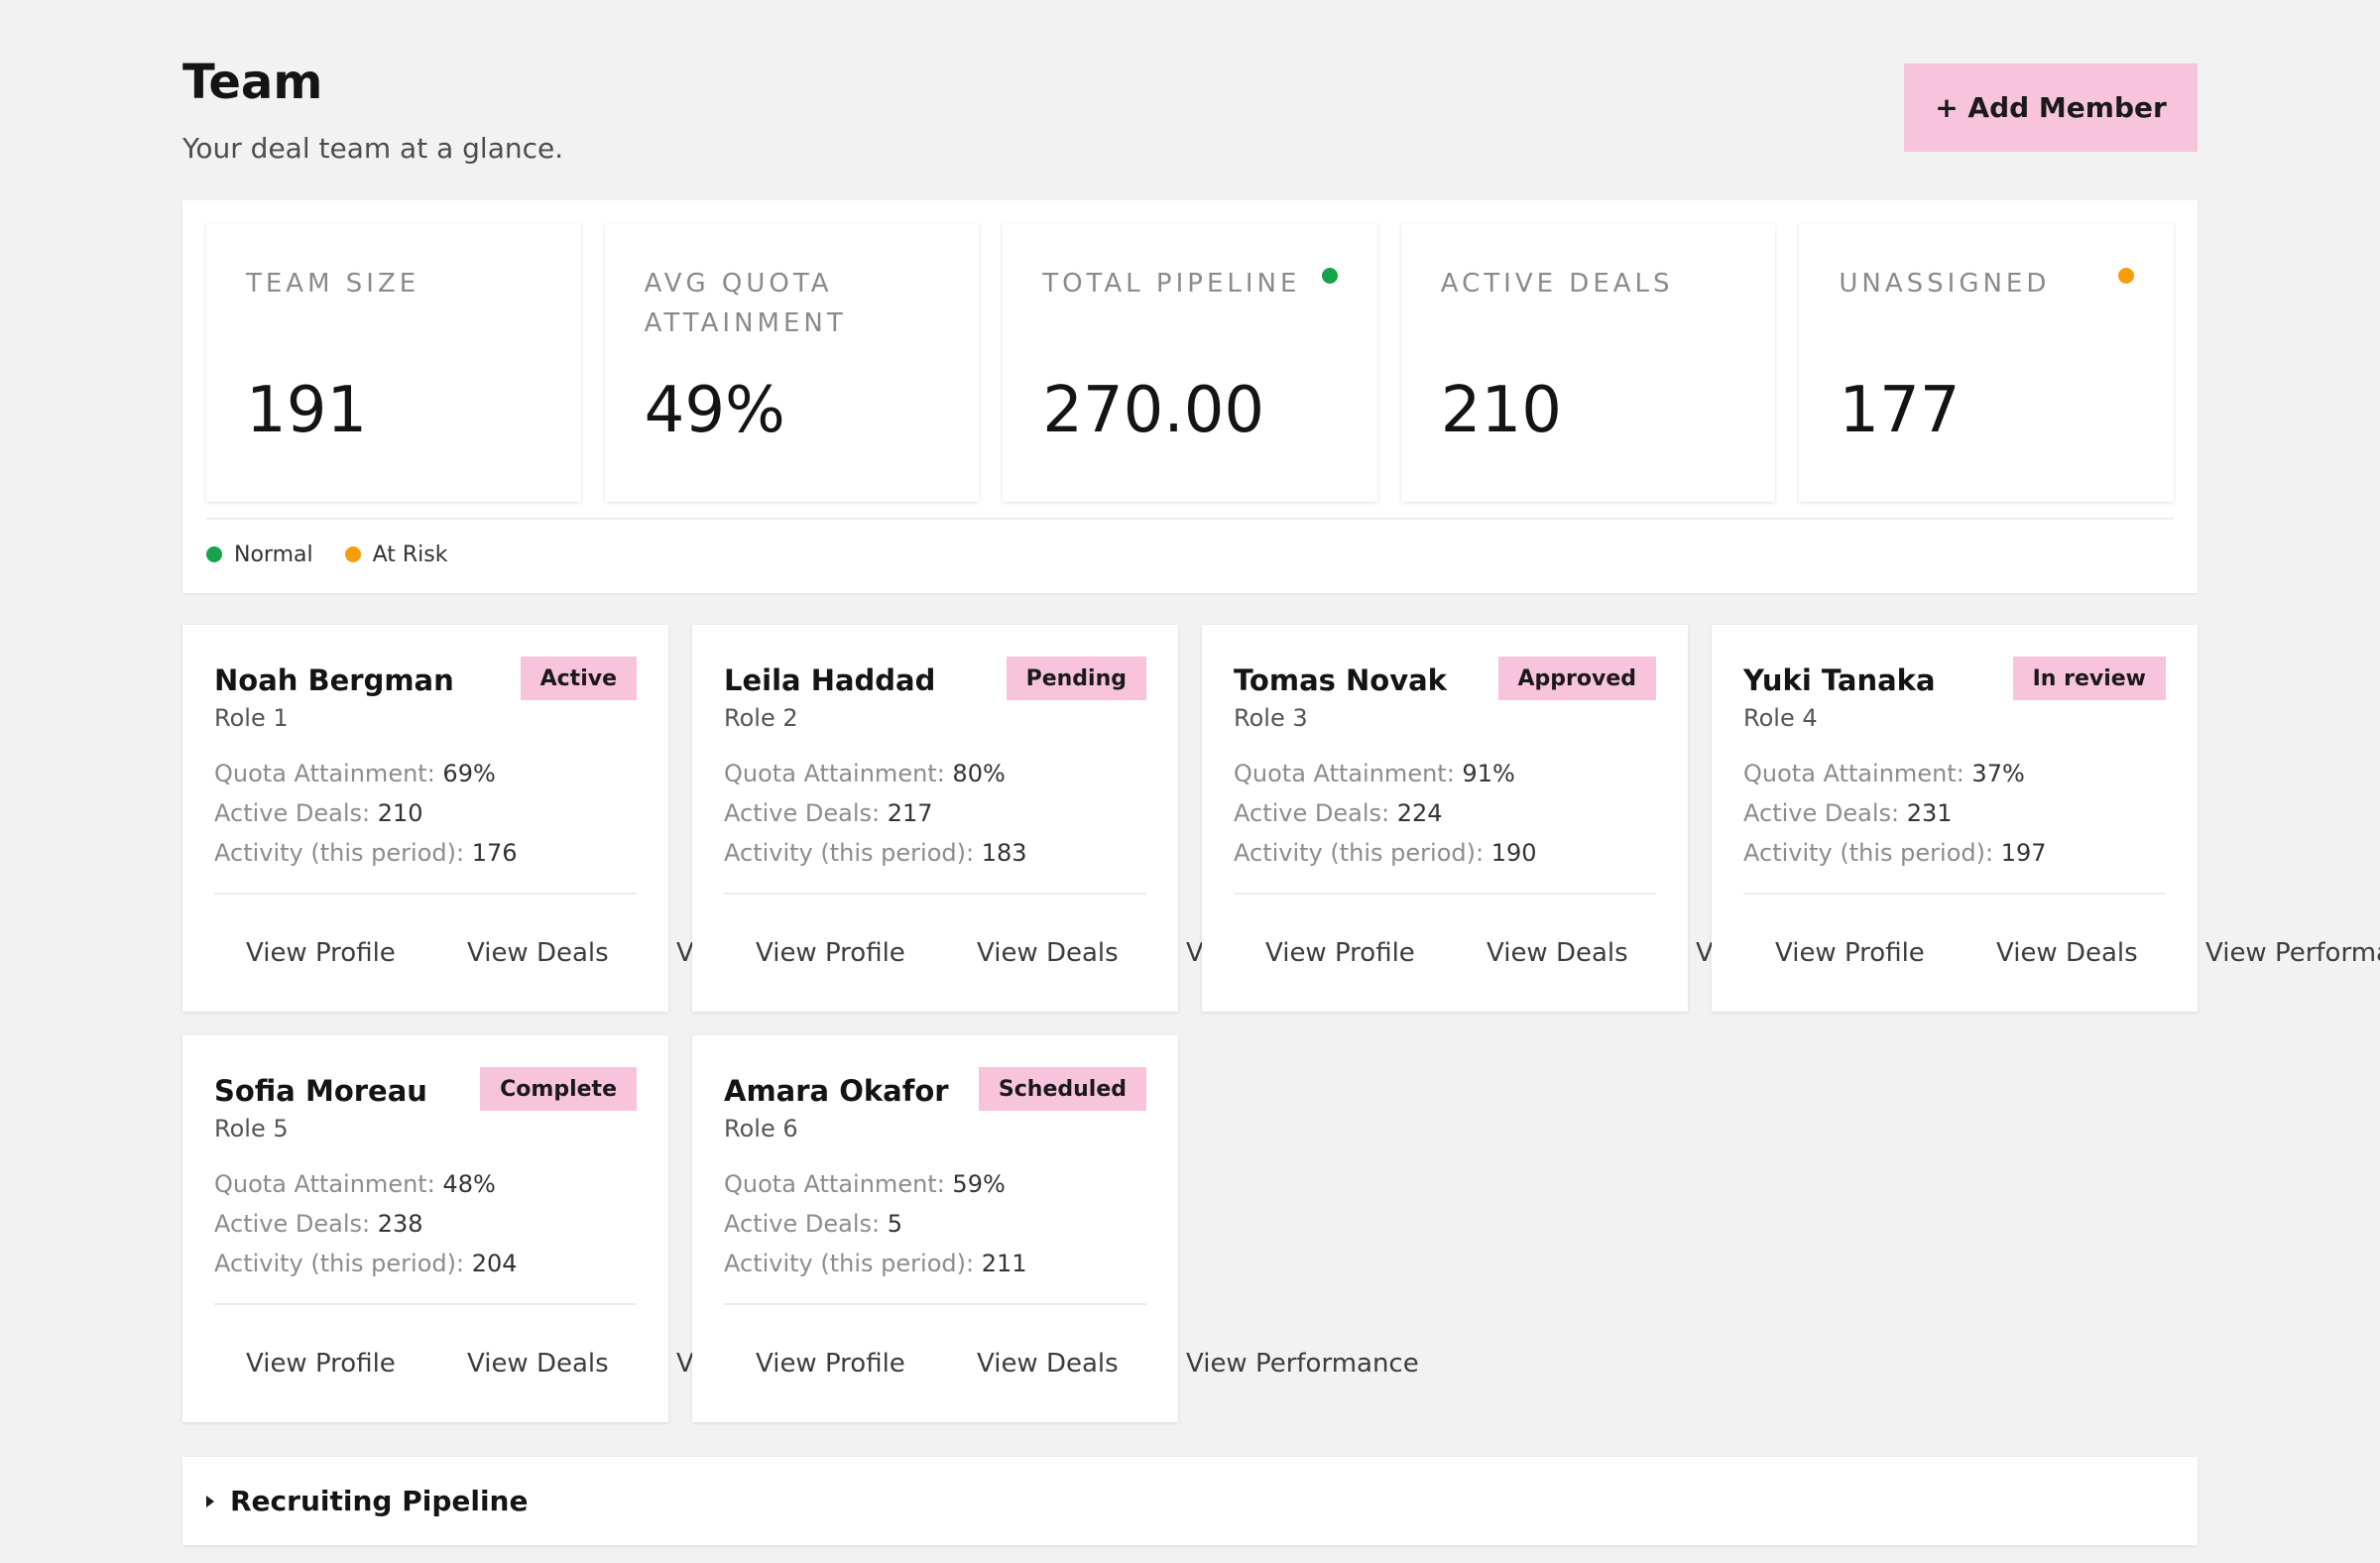  What do you see at coordinates (379, 1501) in the screenshot?
I see `disclosure-label: Recruiting Pipeline` at bounding box center [379, 1501].